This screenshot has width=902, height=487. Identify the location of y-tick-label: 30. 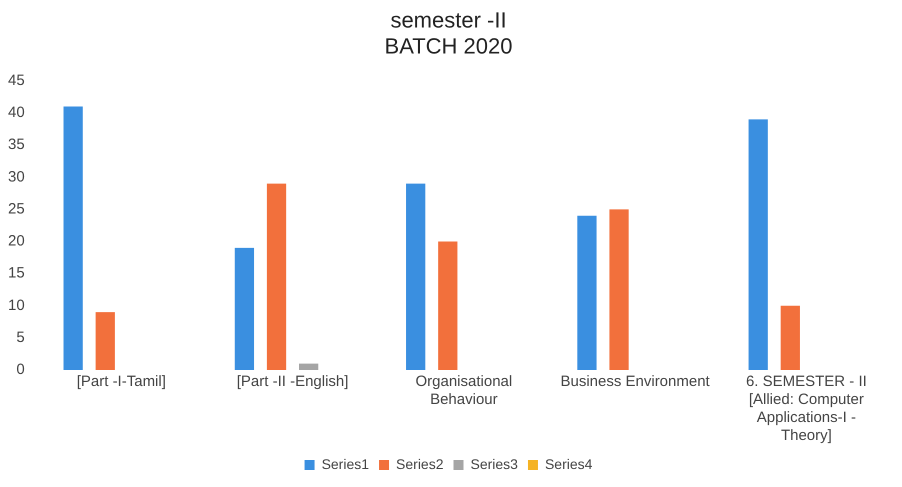
(16, 177).